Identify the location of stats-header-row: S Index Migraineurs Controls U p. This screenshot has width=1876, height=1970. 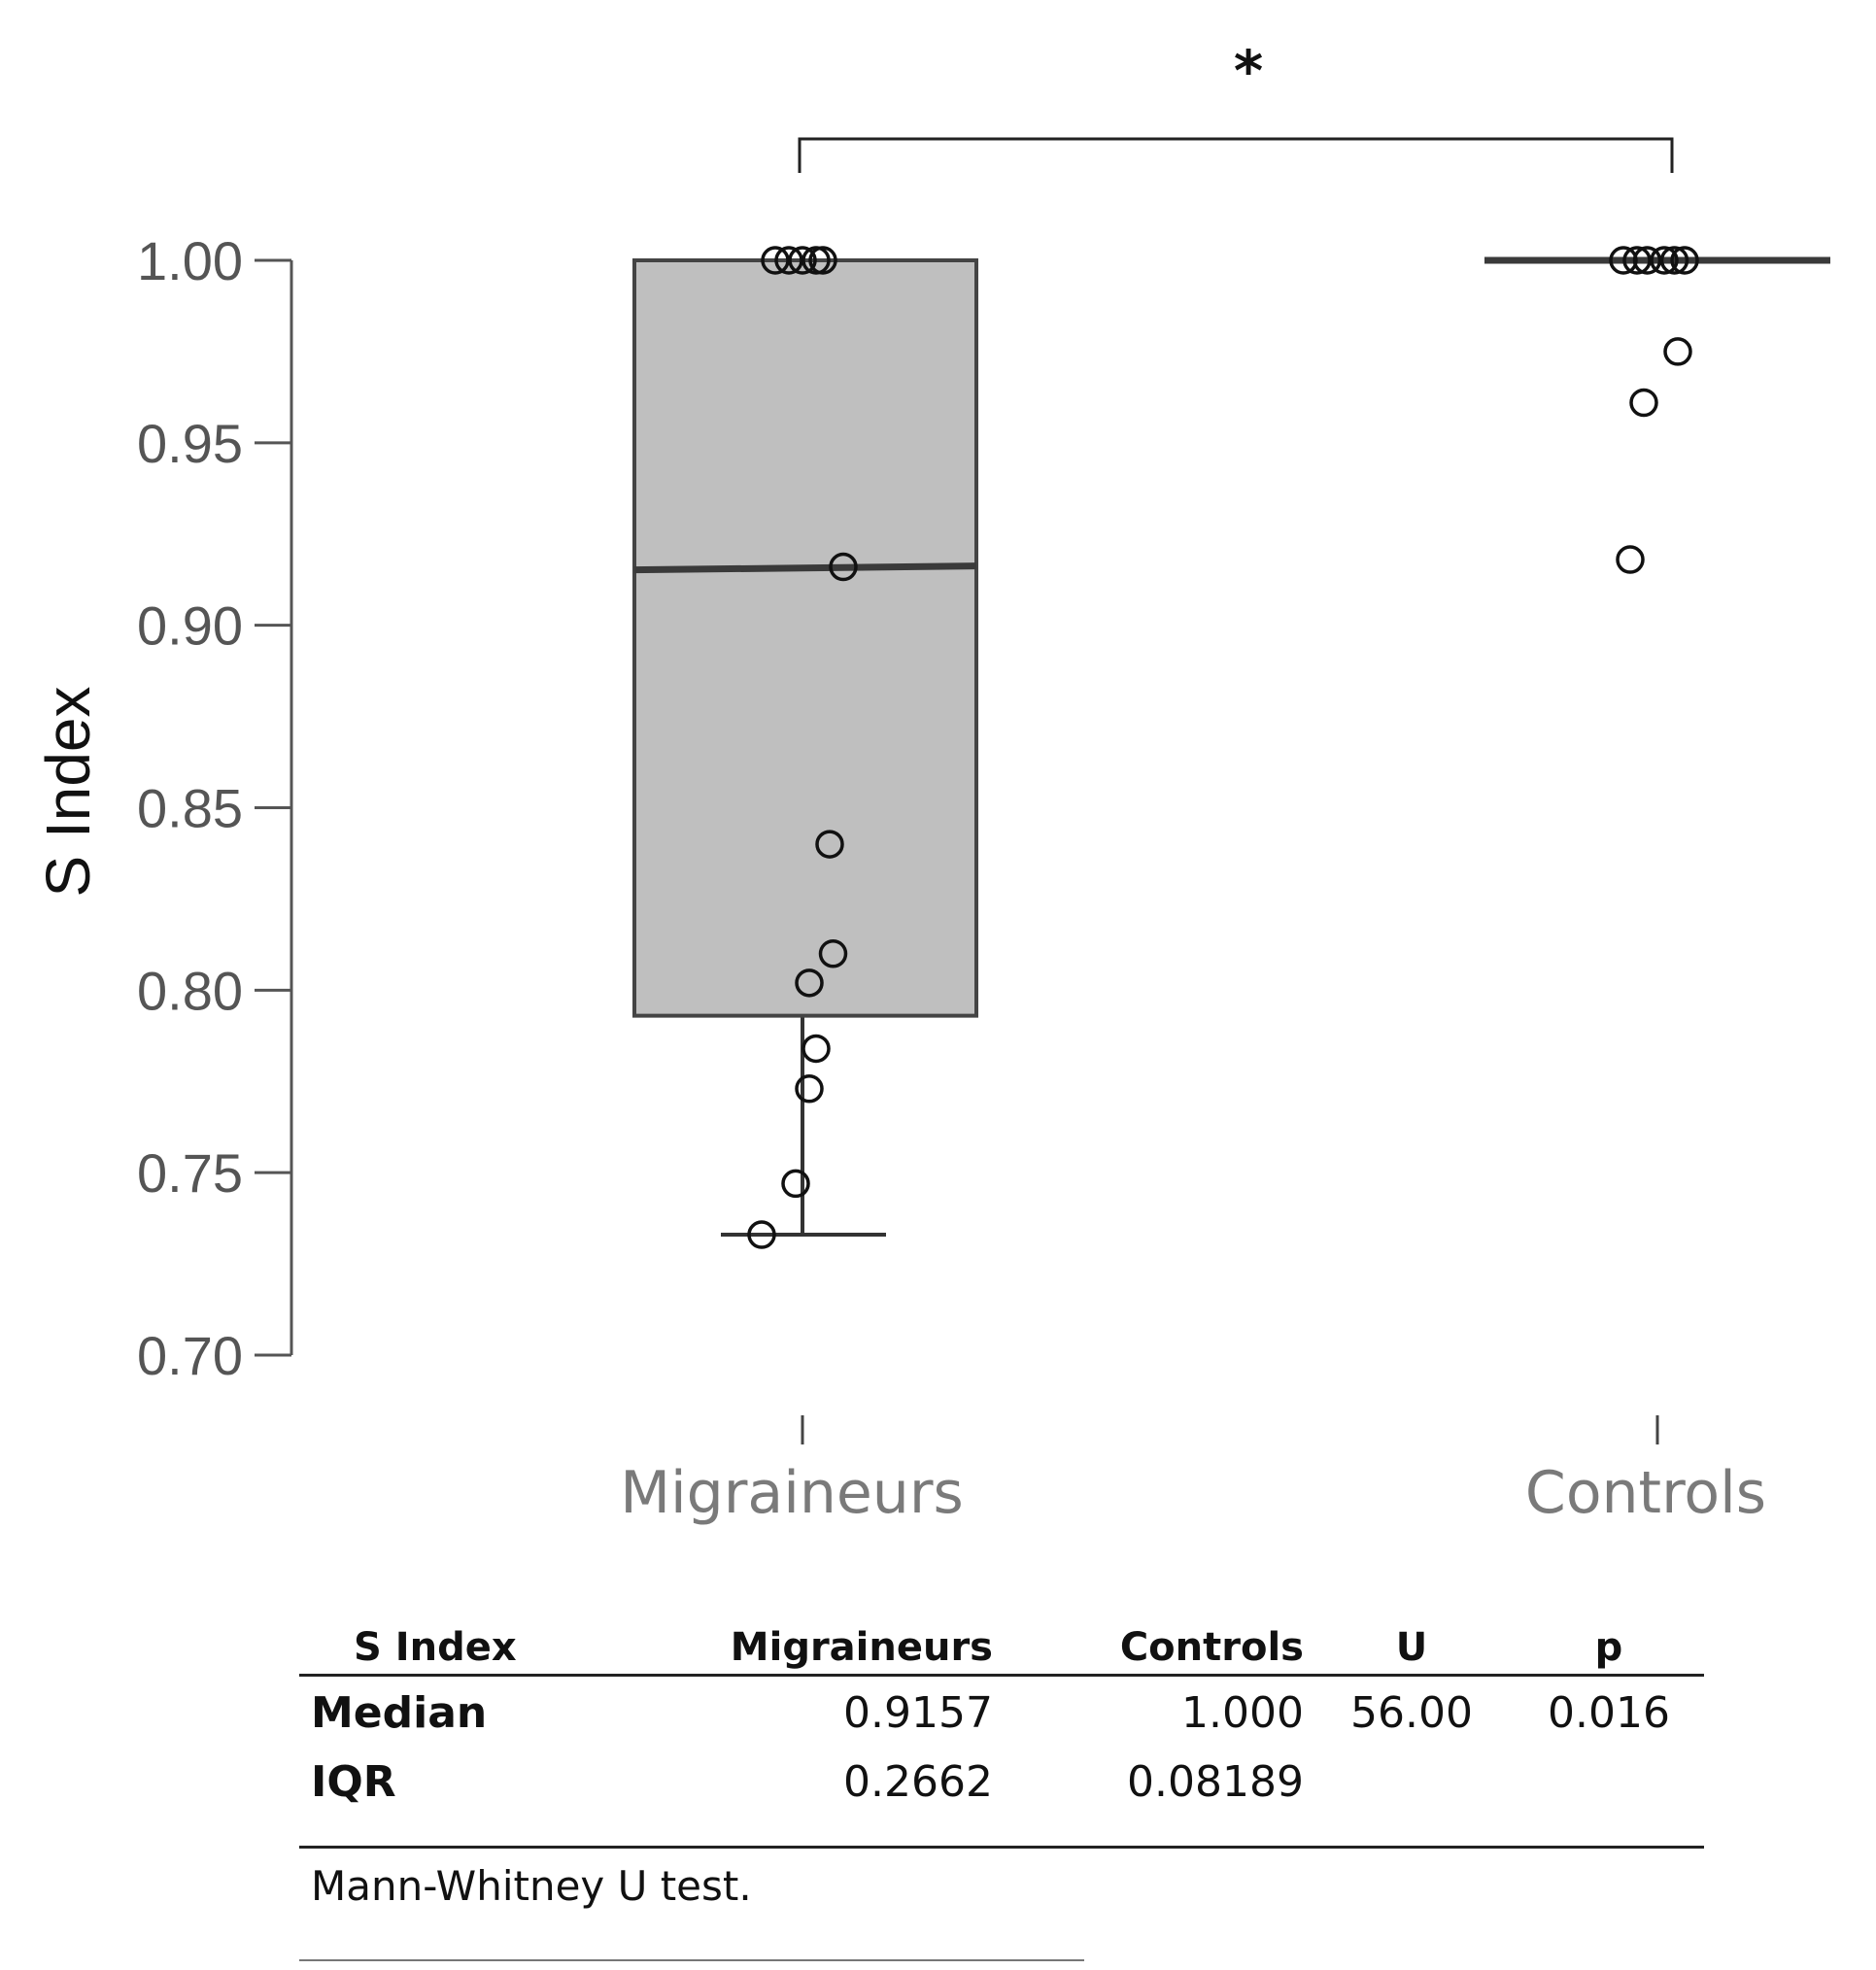
(1001, 1647).